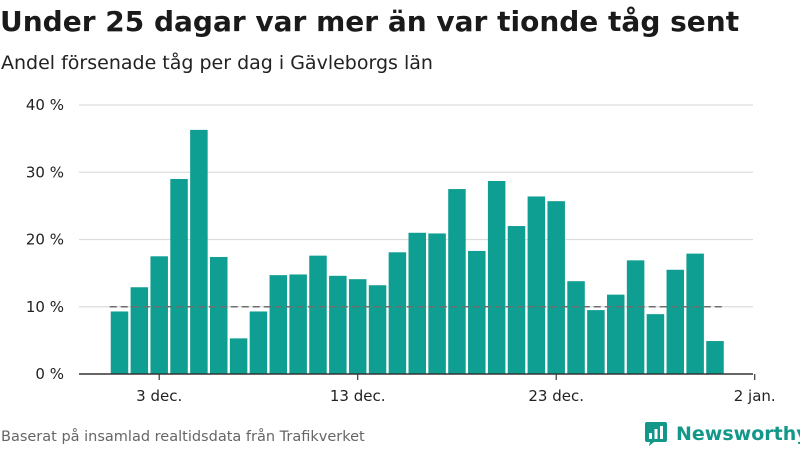  Describe the element at coordinates (358, 396) in the screenshot. I see `x-tick-label: 13 dec.` at that location.